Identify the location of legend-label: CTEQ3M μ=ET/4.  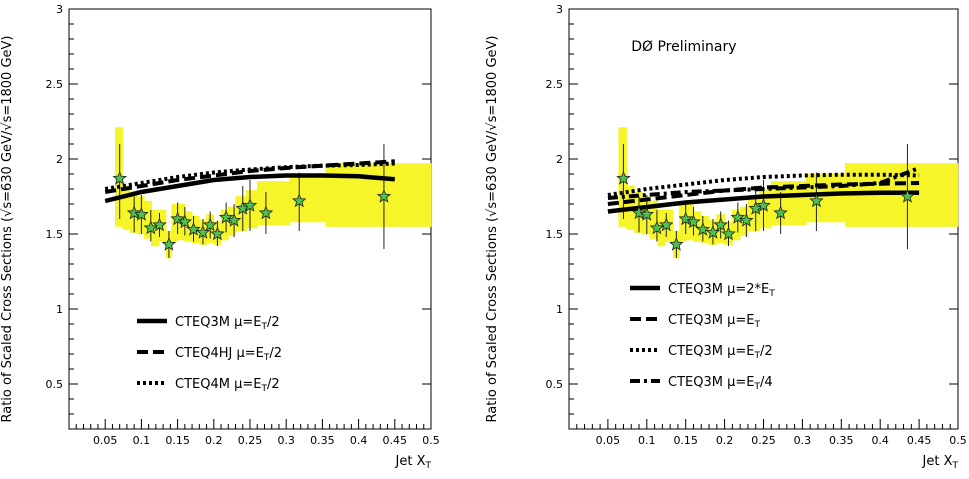
(720, 383).